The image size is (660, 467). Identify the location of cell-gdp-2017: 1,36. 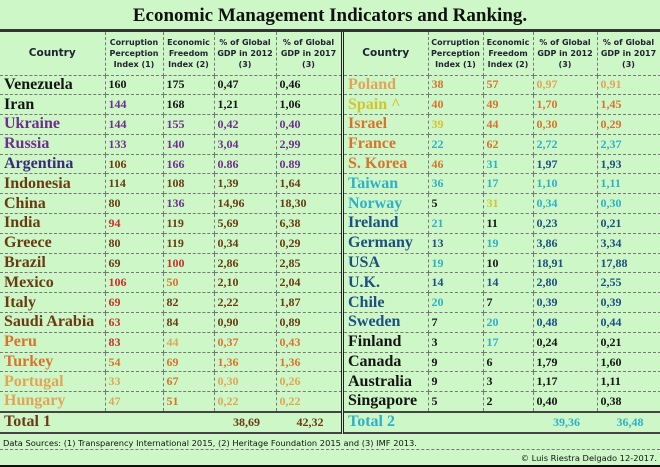
(309, 362).